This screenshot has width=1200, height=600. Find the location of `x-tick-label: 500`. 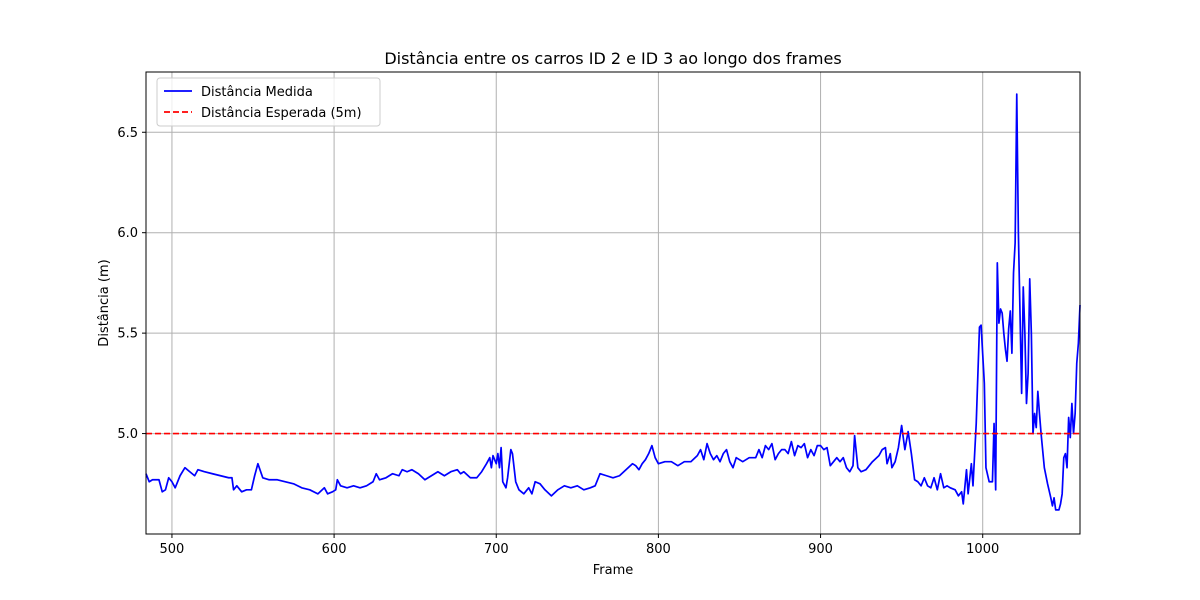

x-tick-label: 500 is located at coordinates (172, 549).